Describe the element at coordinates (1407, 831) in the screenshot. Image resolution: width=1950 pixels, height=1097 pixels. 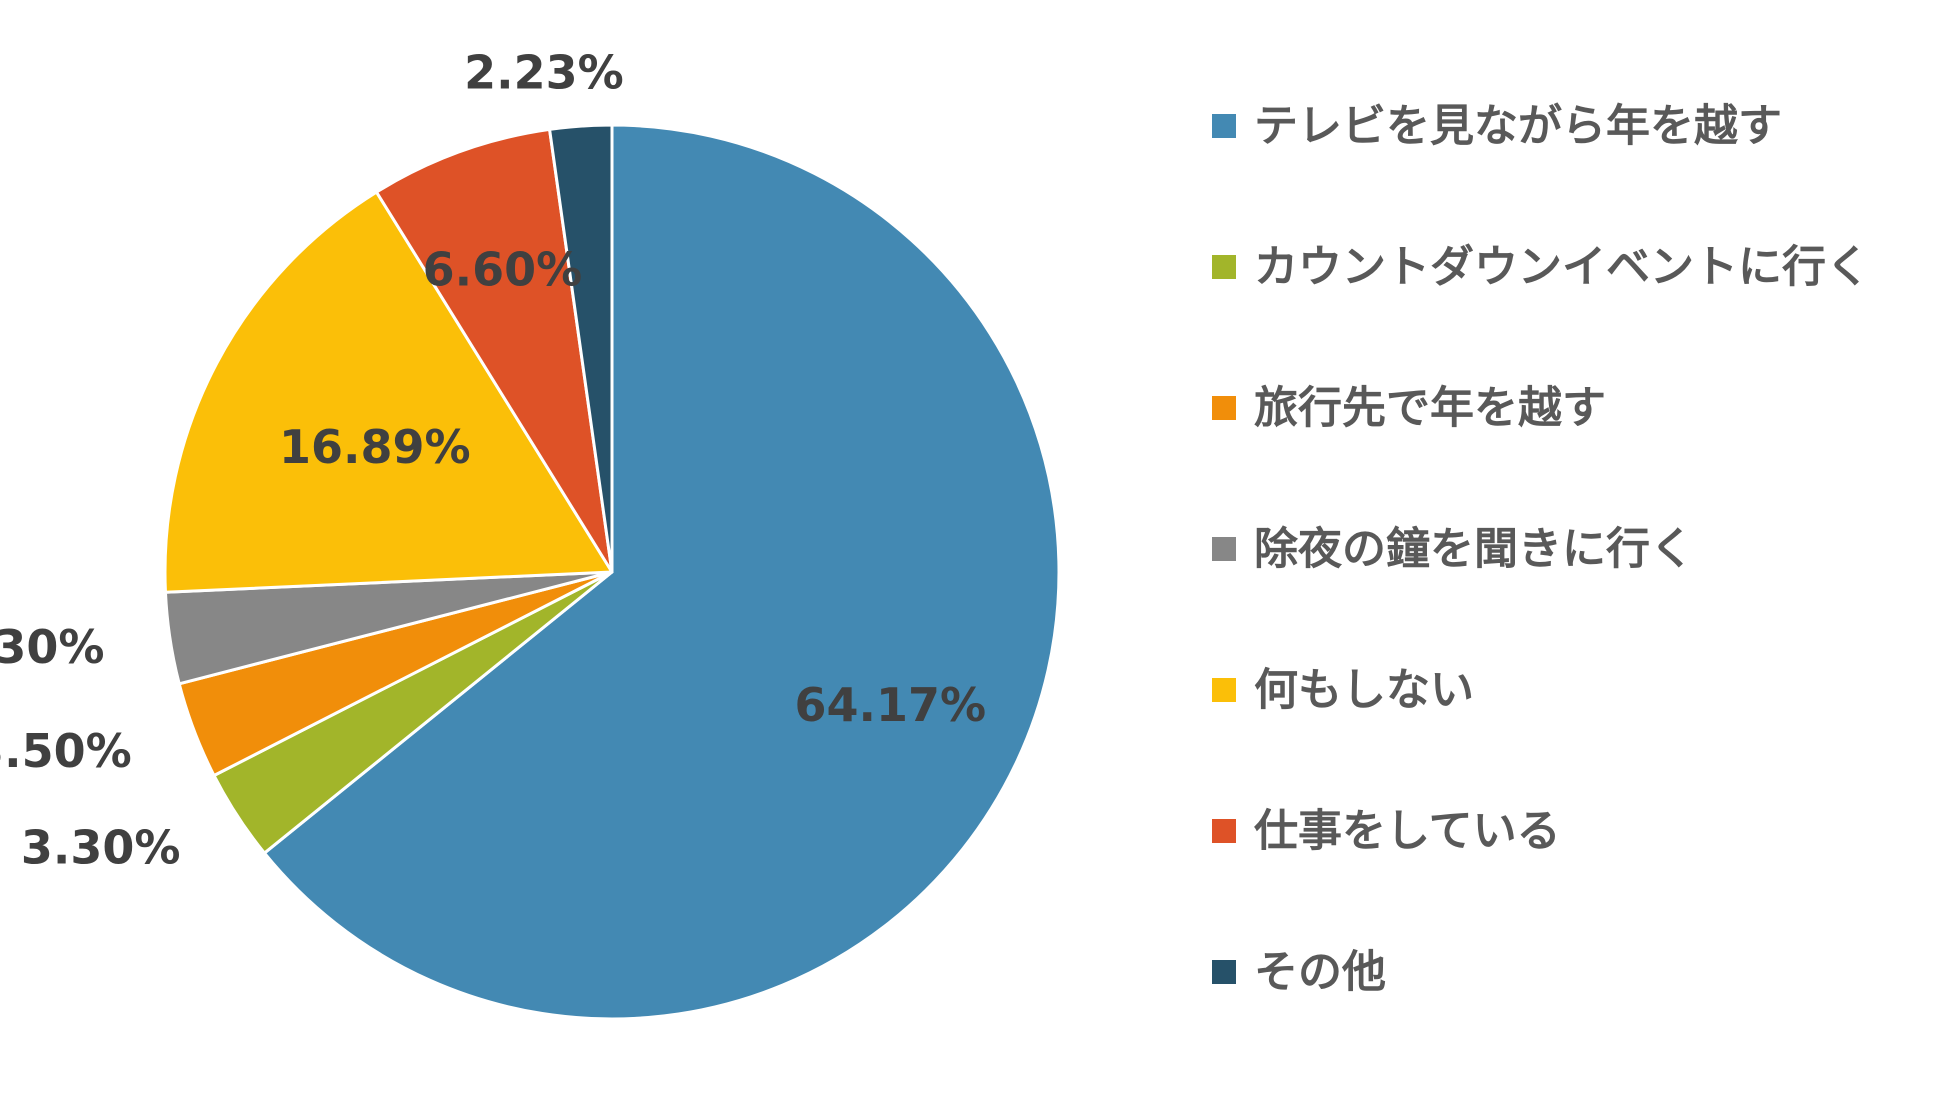
I see `legend-label: 仕事をしている` at that location.